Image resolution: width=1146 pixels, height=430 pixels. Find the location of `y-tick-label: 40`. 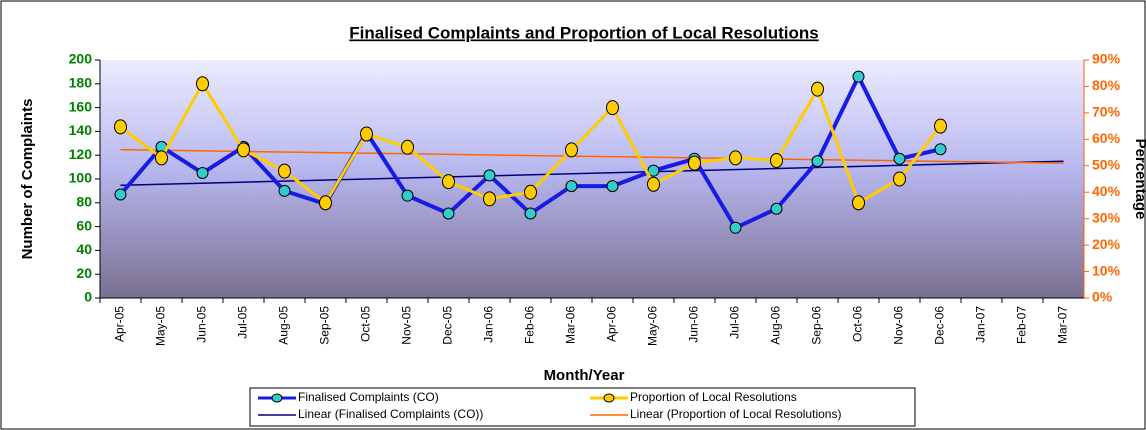

y-tick-label: 40 is located at coordinates (84, 249).